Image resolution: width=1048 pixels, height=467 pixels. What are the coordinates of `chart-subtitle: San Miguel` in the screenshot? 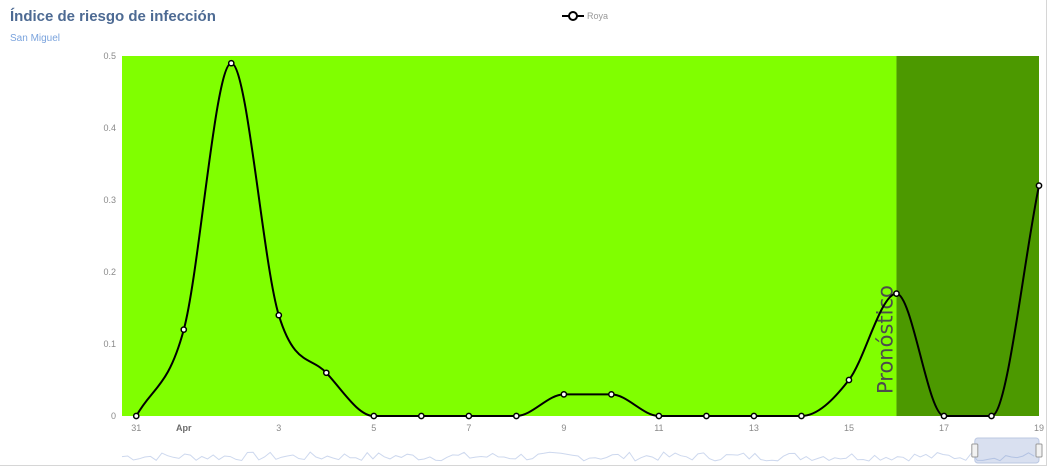 It's located at (35, 38).